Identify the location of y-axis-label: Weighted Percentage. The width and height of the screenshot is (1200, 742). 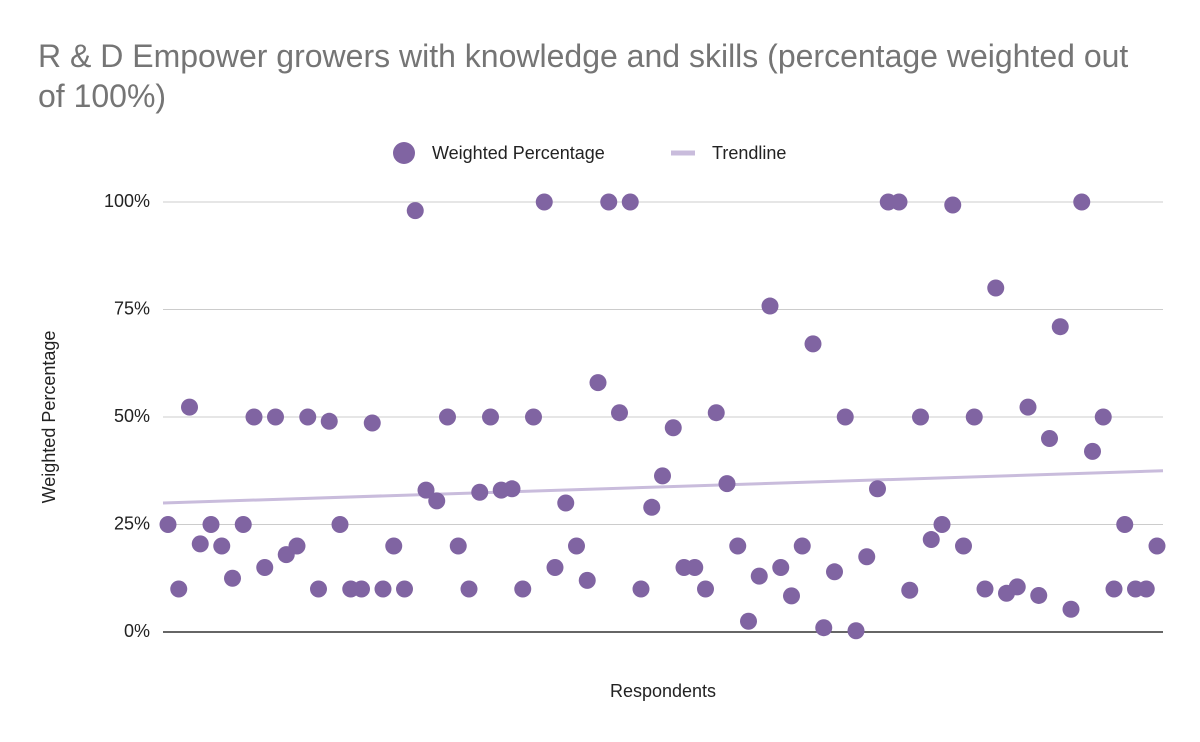
(49, 417).